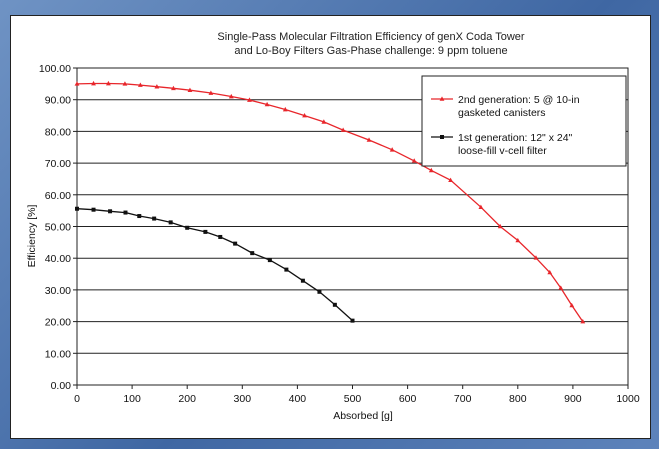 The width and height of the screenshot is (659, 449). What do you see at coordinates (55, 69) in the screenshot?
I see `y-tick-label: 100.00` at bounding box center [55, 69].